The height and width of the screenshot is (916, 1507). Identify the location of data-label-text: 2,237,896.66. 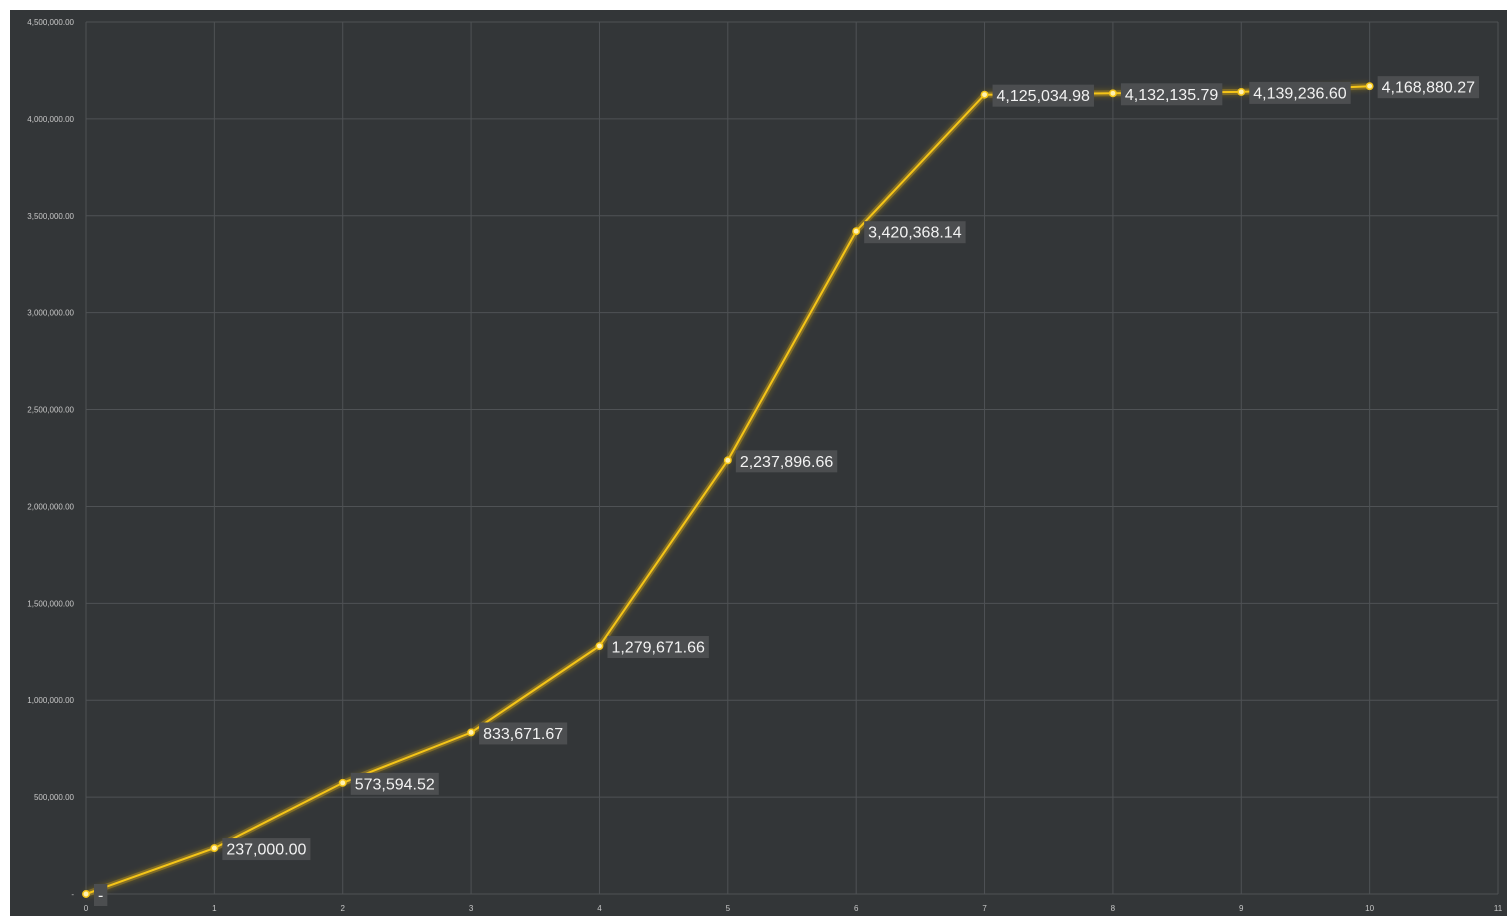
(787, 462).